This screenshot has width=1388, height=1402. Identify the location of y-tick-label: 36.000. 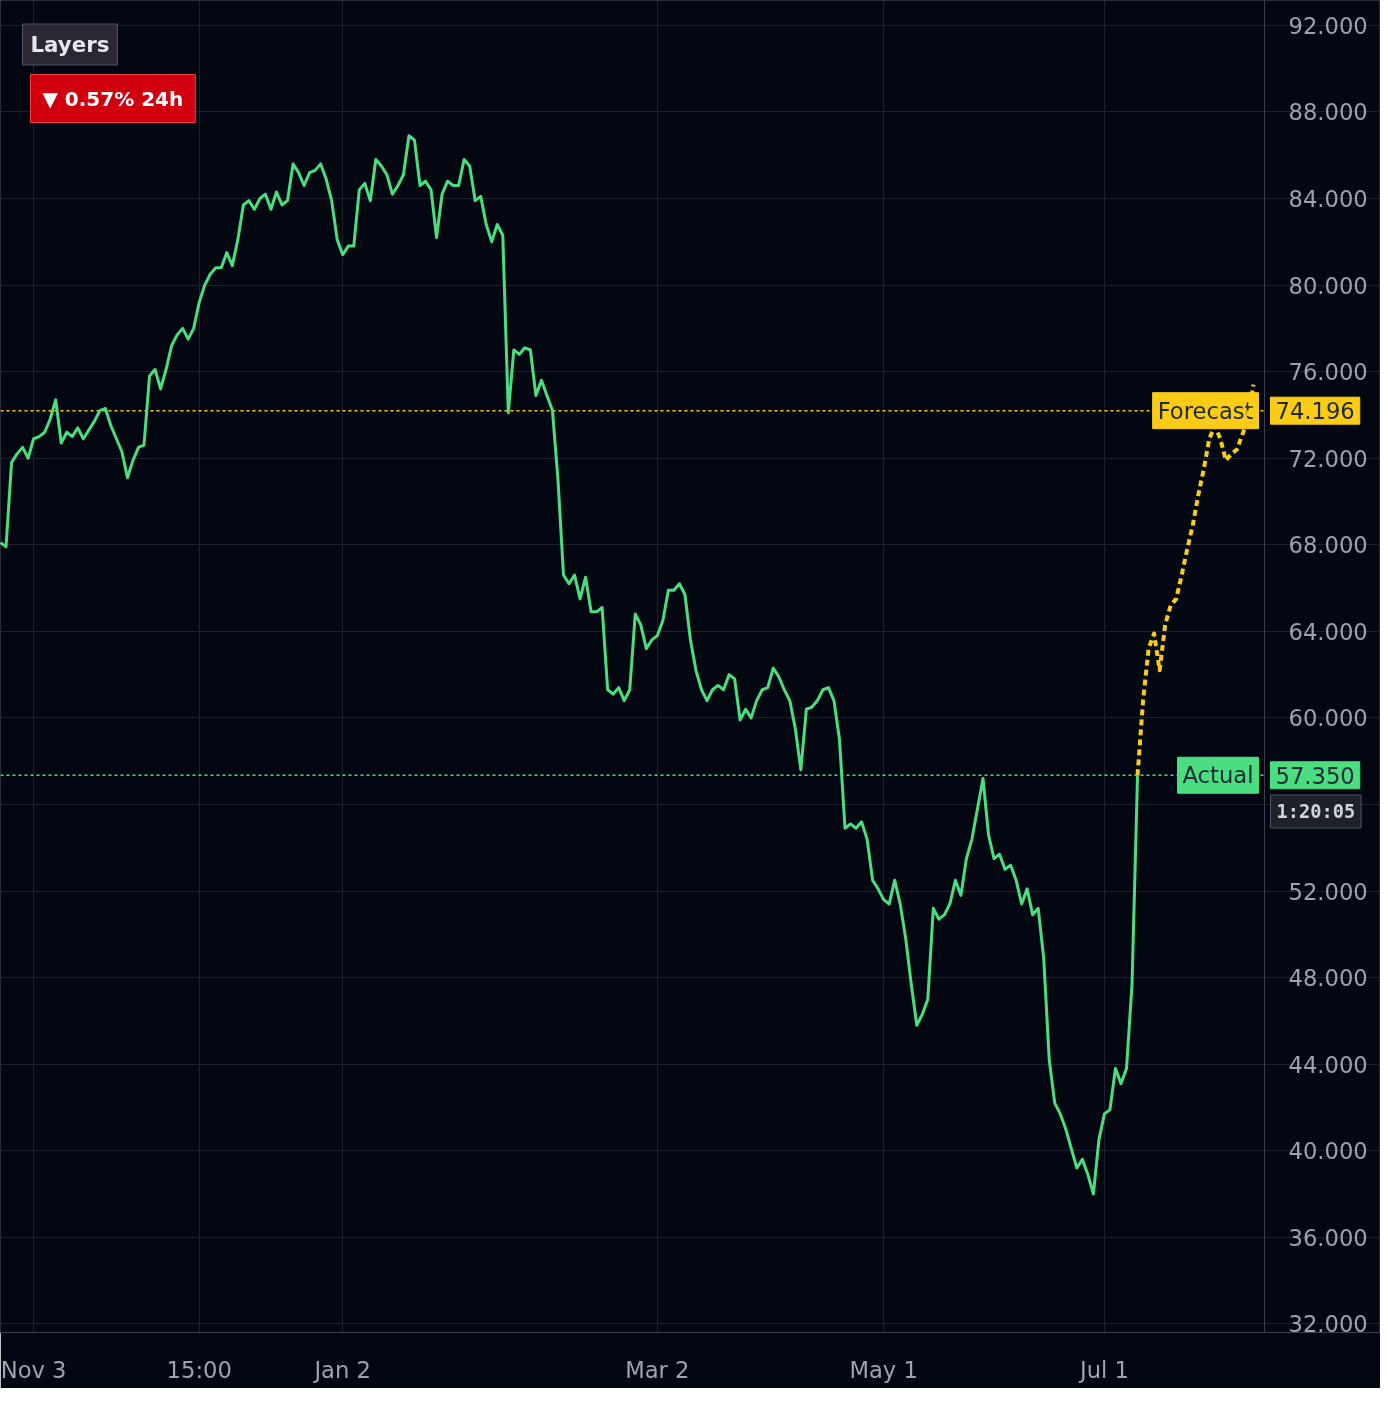
(1328, 1237).